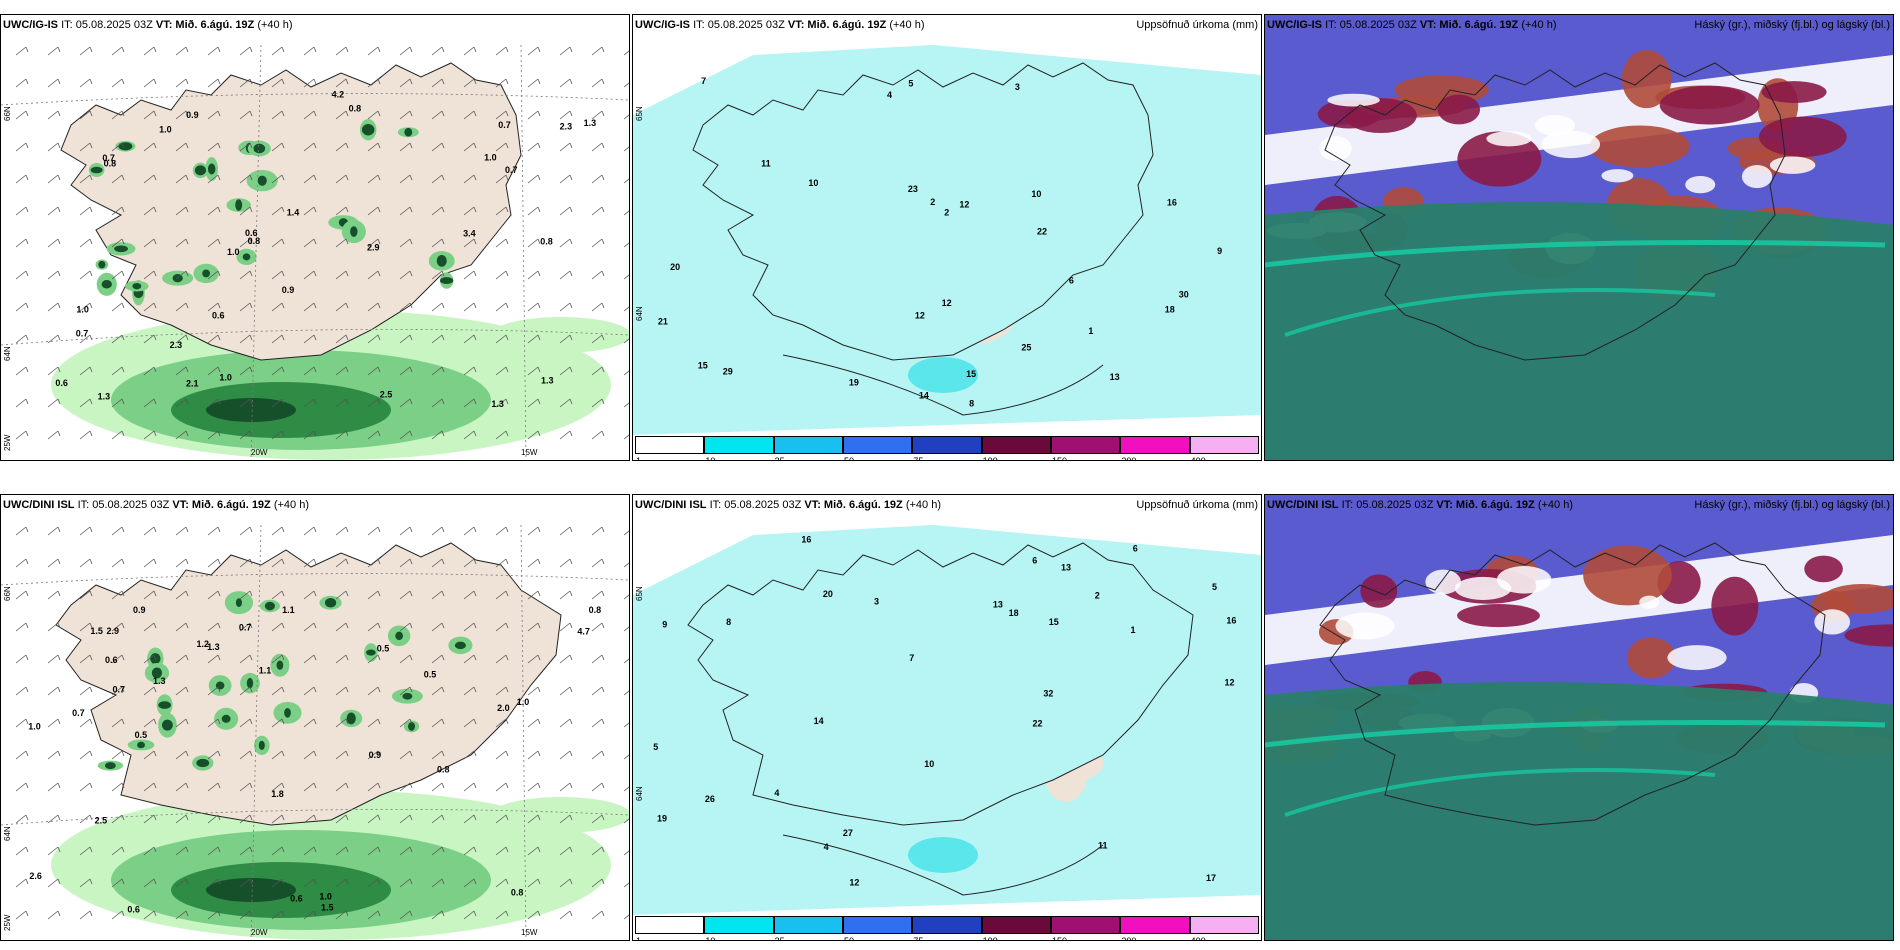  What do you see at coordinates (61, 383) in the screenshot?
I see `precip-value-label: 0.6` at bounding box center [61, 383].